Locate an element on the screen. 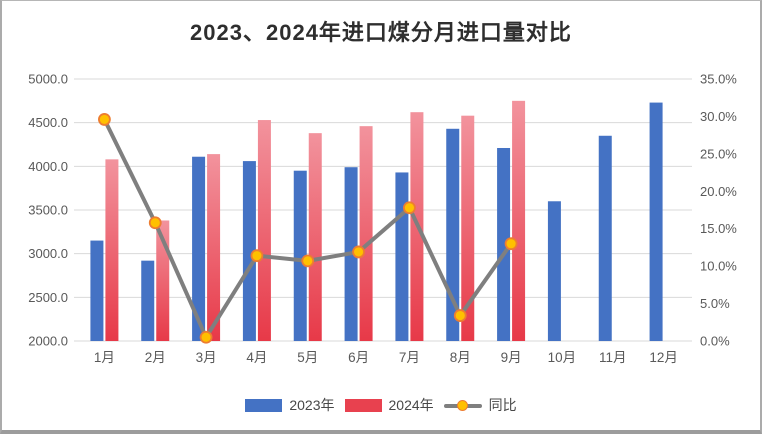 The height and width of the screenshot is (434, 762). yoy-marker-5月 is located at coordinates (308, 261).